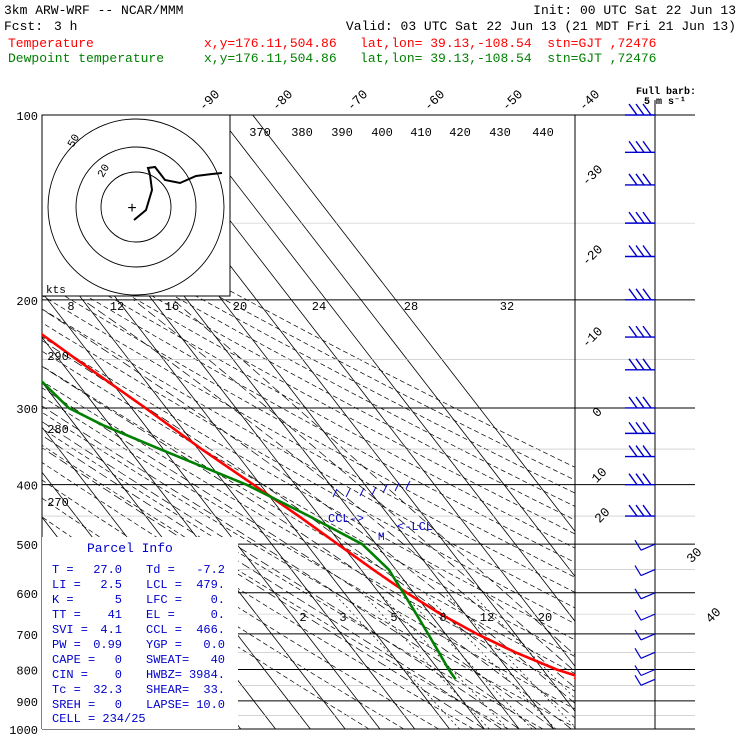  What do you see at coordinates (634, 10) in the screenshot?
I see `init-time: Init: 00 UTC Sat 22 Jun 13` at bounding box center [634, 10].